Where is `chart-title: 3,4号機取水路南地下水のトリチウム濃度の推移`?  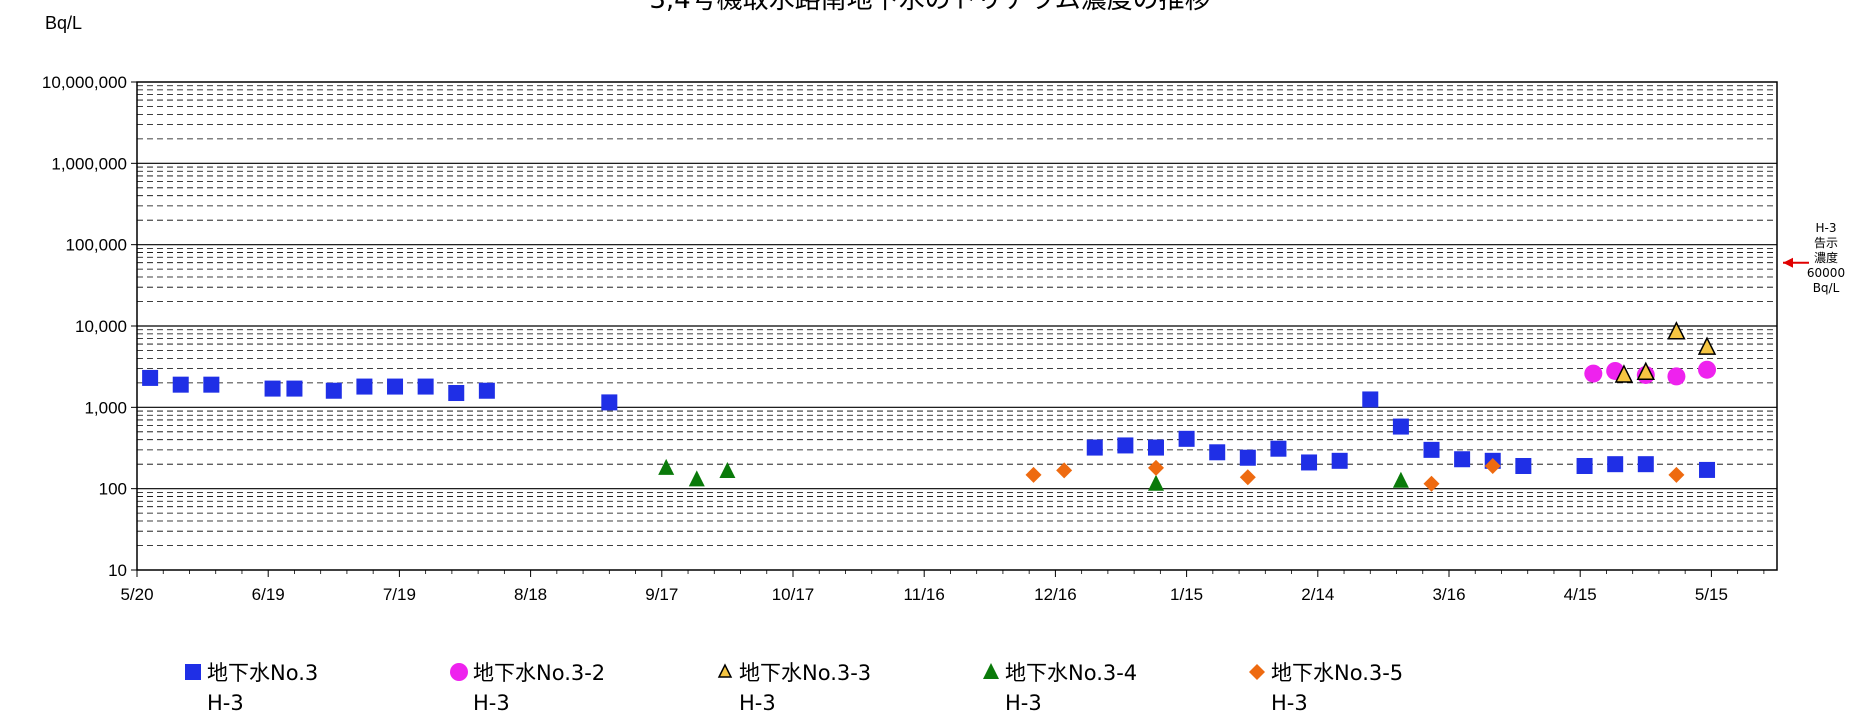 chart-title: 3,4号機取水路南地下水のトリチウム濃度の推移 is located at coordinates (929, 7).